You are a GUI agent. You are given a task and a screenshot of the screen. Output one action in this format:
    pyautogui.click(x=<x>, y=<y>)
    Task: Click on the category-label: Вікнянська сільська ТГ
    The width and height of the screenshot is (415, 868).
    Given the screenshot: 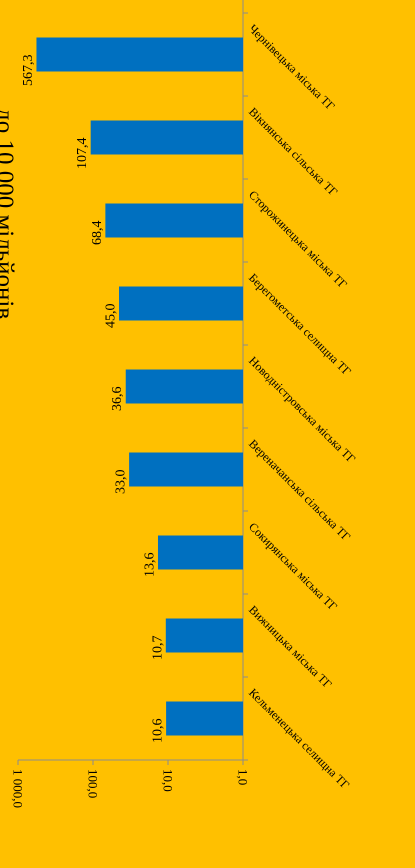 What is the action you would take?
    pyautogui.click(x=293, y=152)
    